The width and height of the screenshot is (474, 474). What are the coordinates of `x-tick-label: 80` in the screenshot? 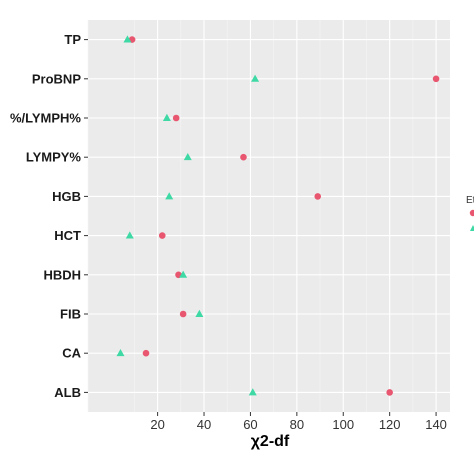 It's located at (297, 424).